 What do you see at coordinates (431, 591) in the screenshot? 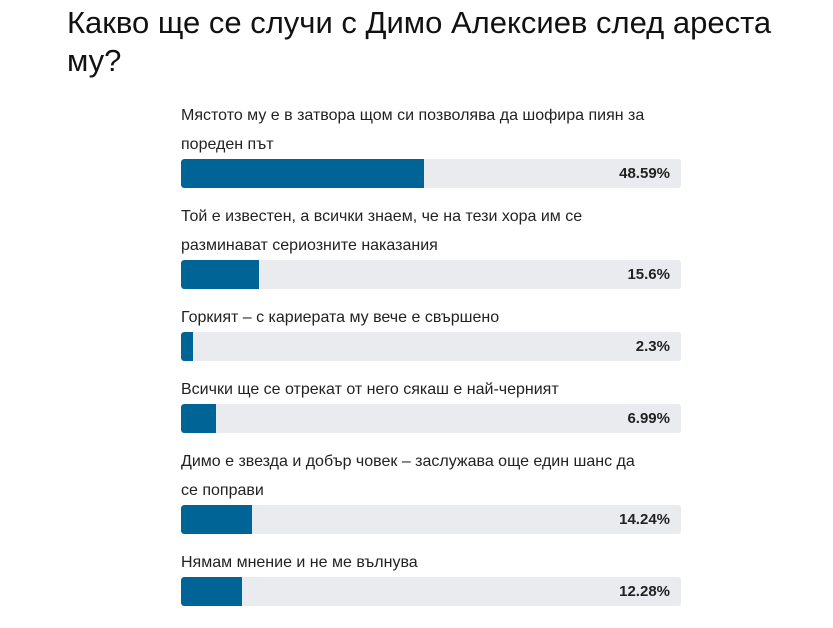
I see `bar-track: 12.28%` at bounding box center [431, 591].